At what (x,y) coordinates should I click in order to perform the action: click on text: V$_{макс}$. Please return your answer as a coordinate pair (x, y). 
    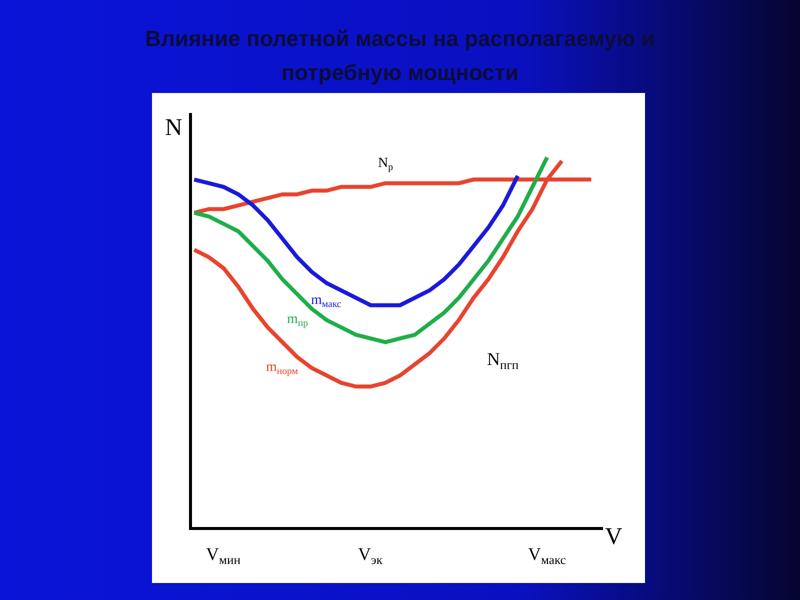
    Looking at the image, I should click on (547, 555).